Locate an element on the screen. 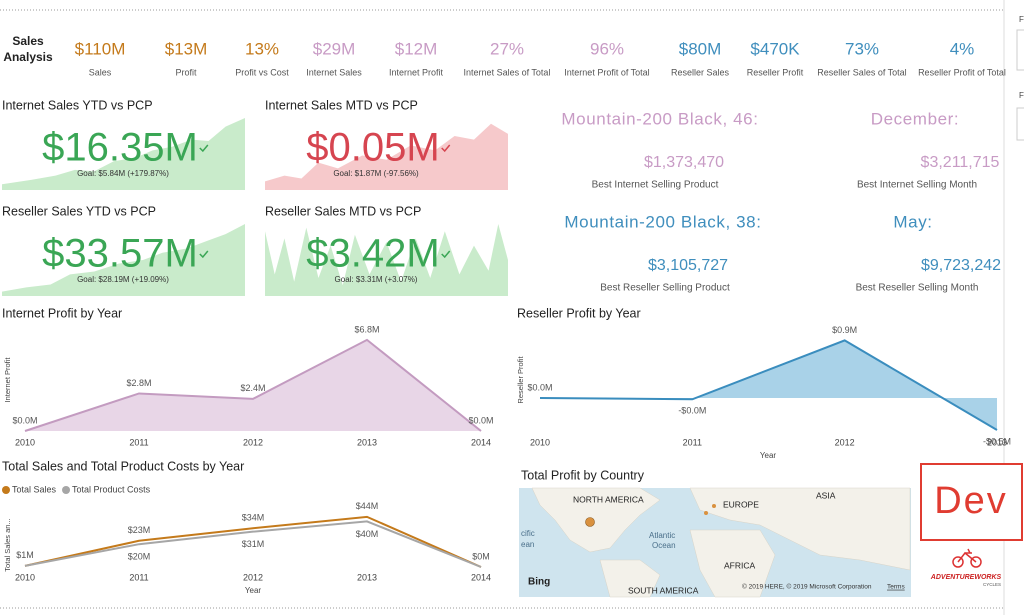  kpi-value: 13% is located at coordinates (262, 48).